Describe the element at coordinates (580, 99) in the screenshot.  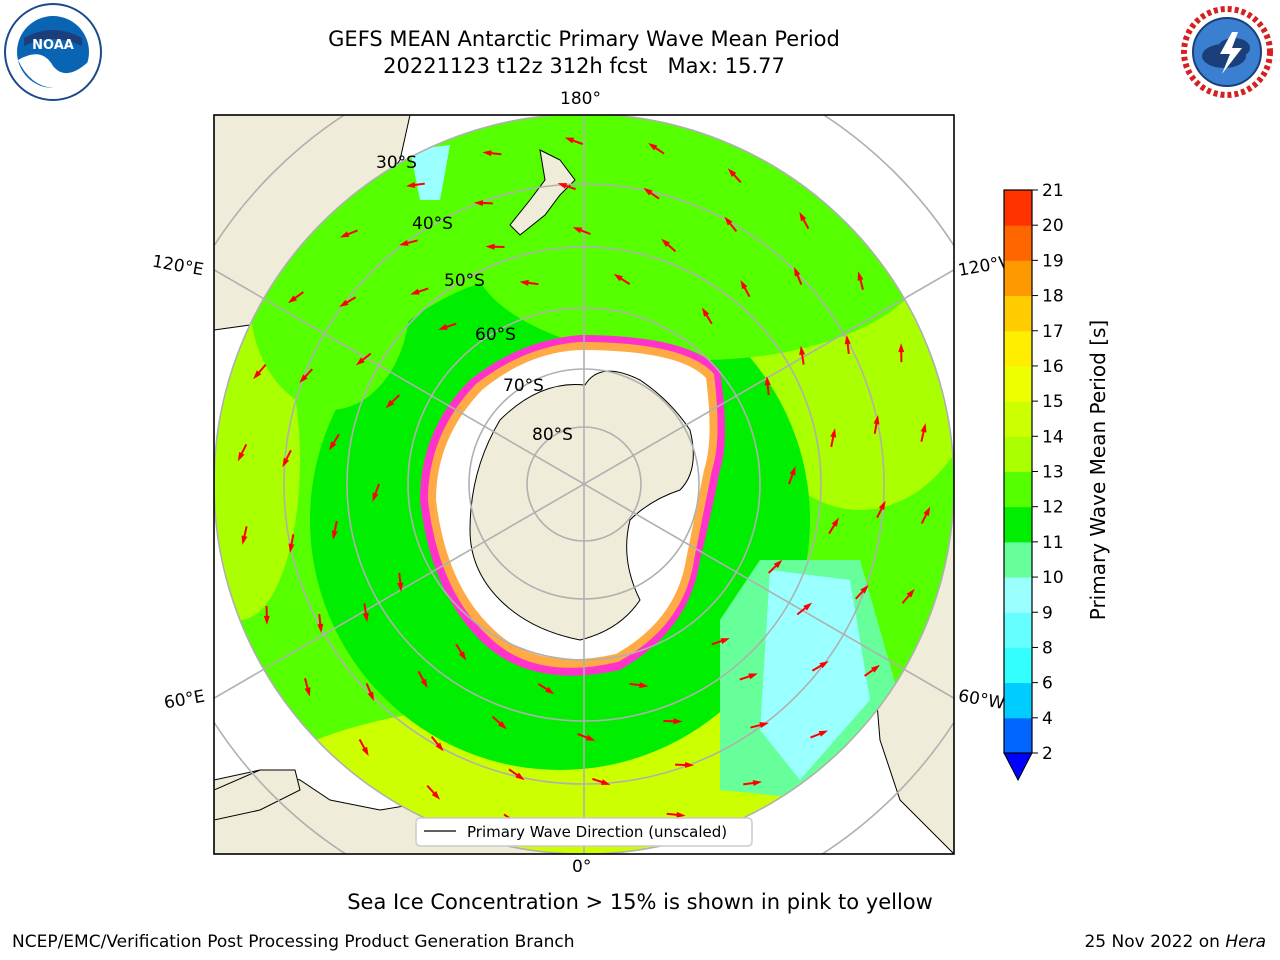
I see `lon-label-top: 180°` at that location.